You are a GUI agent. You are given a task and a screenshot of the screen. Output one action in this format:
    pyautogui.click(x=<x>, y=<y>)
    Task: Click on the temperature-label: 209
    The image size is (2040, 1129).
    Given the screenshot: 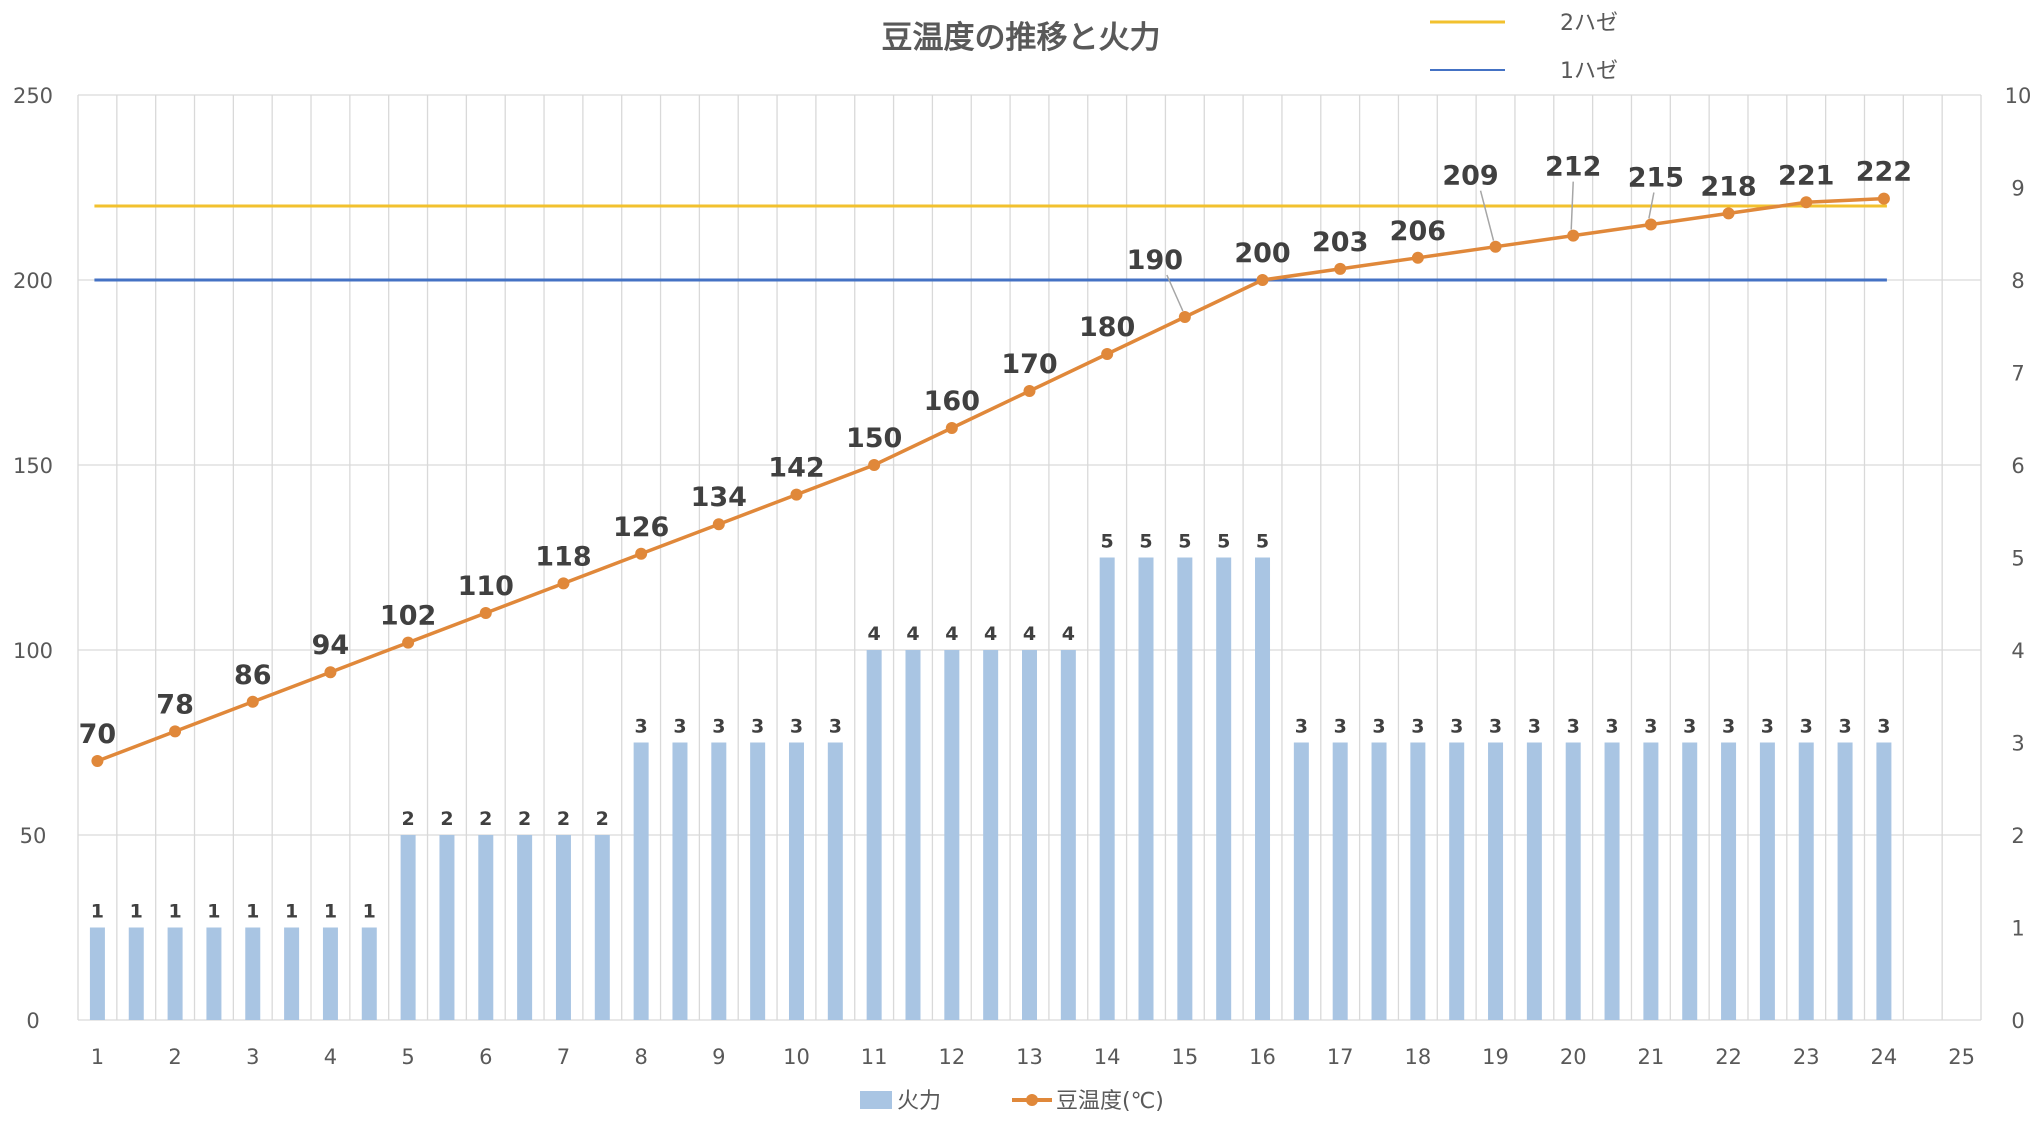 What is the action you would take?
    pyautogui.click(x=1470, y=176)
    